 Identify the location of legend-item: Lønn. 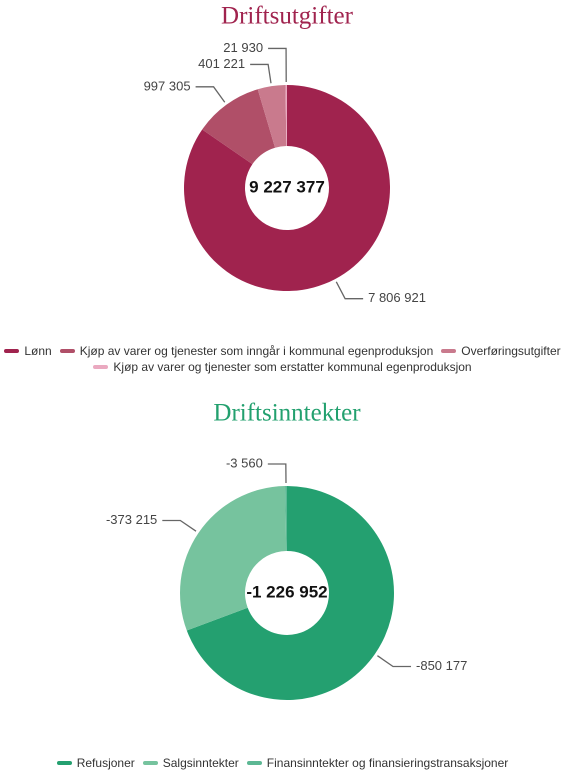
(28, 351).